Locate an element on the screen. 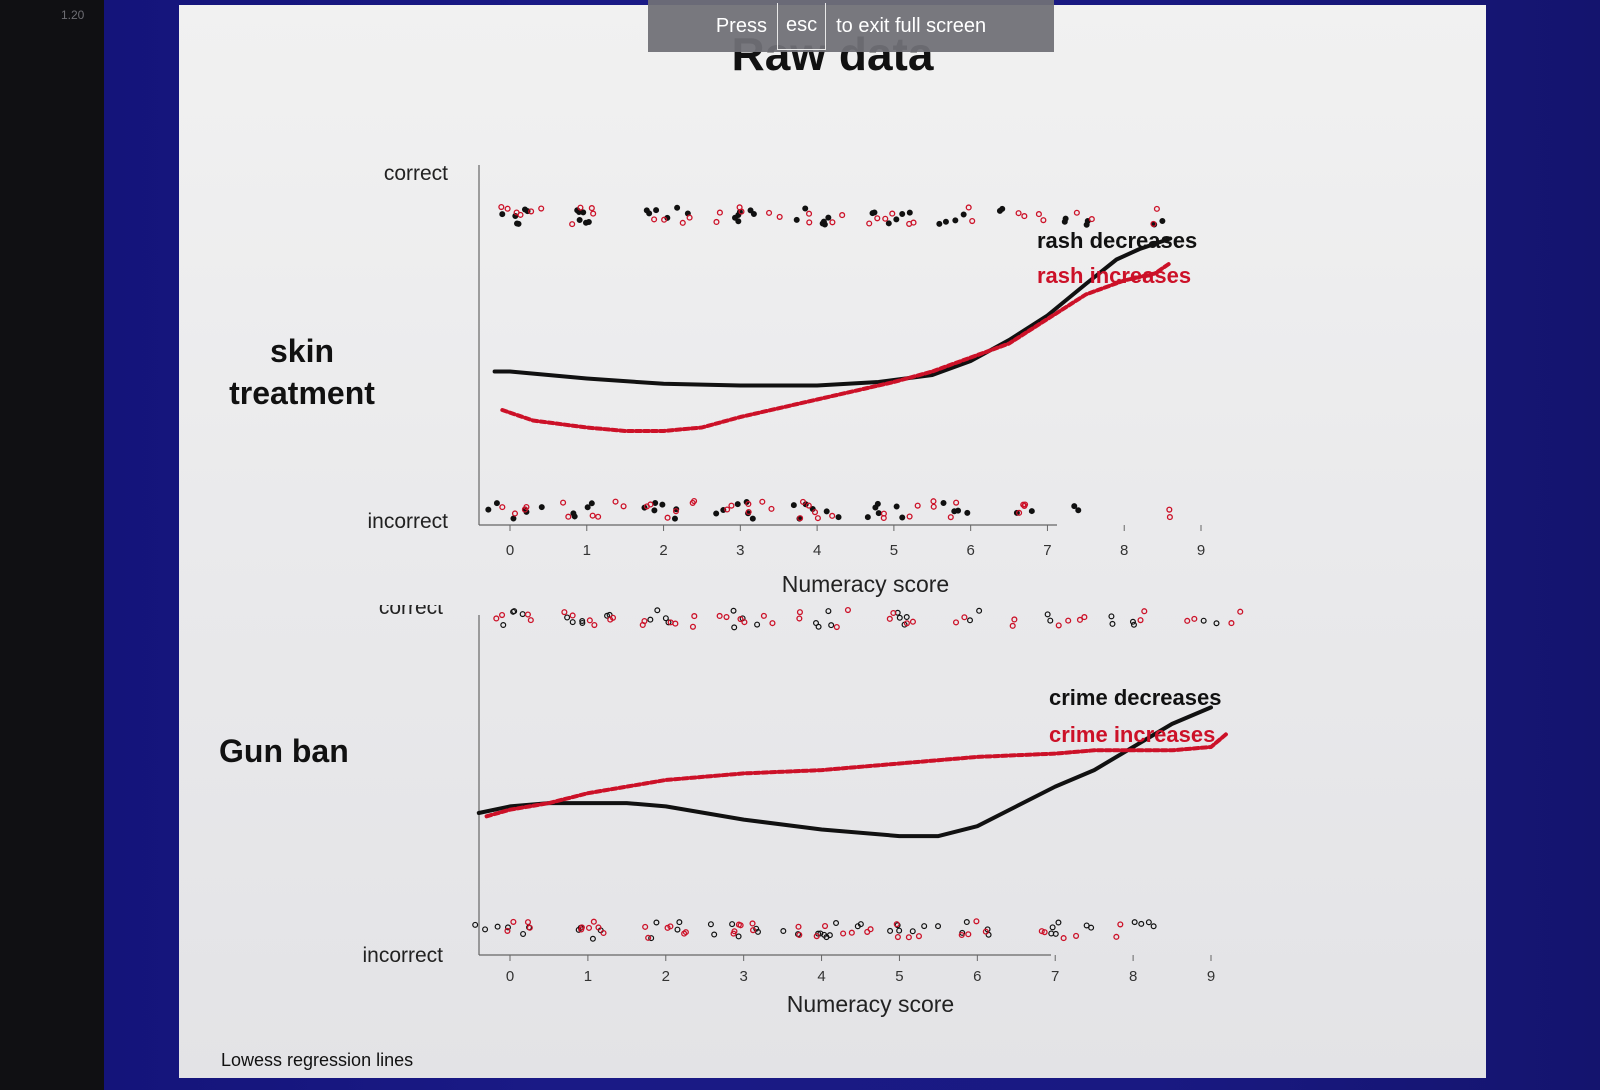 The width and height of the screenshot is (1600, 1090). x-tick-label: 1 is located at coordinates (587, 550).